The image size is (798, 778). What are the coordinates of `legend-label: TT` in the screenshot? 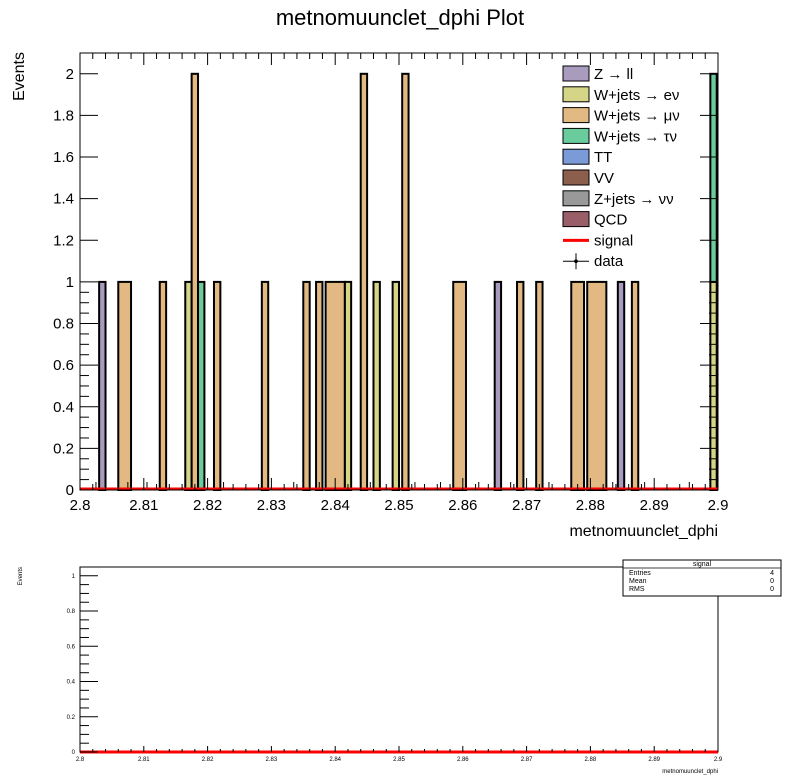 It's located at (603, 157).